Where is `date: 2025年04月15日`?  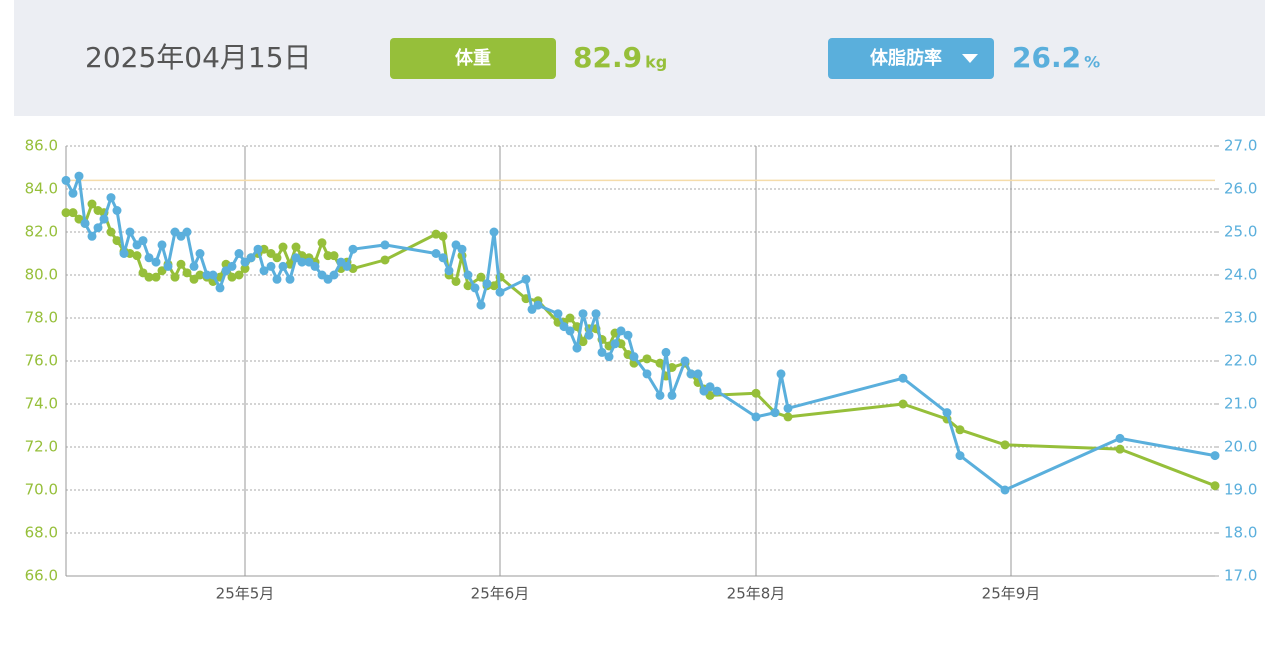 date: 2025年04月15日 is located at coordinates (198, 57).